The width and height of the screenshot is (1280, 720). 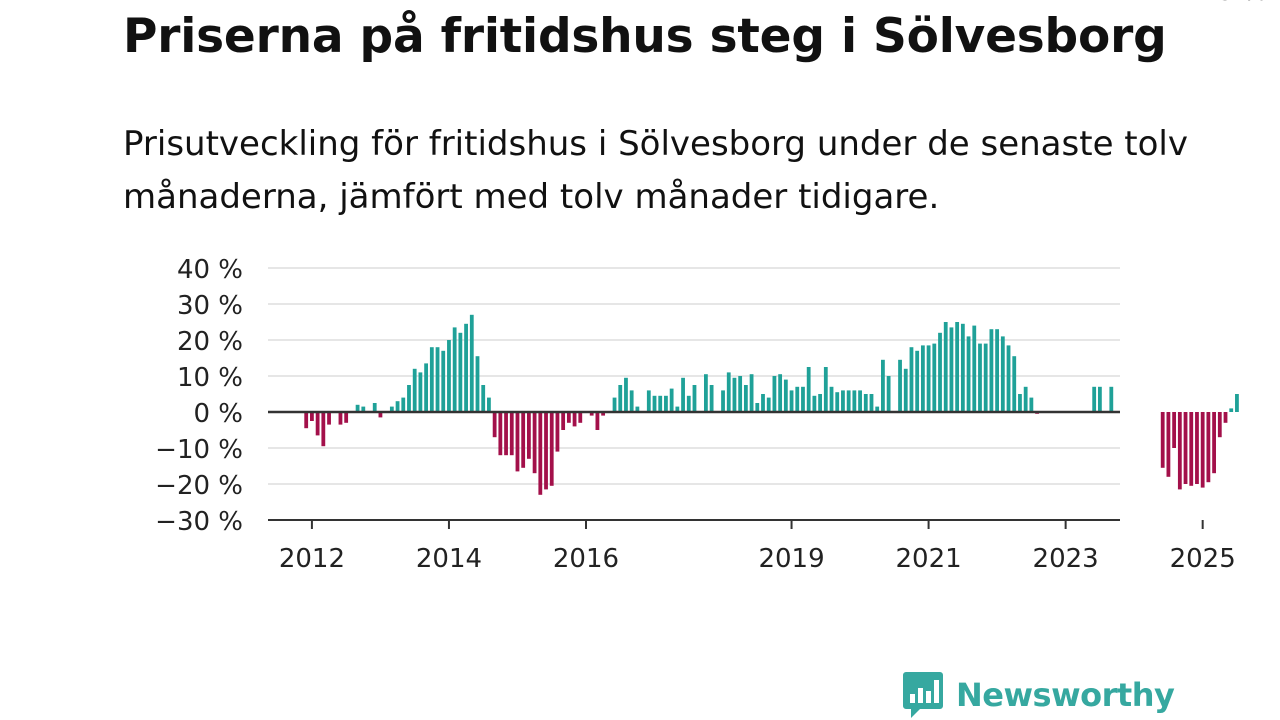 I want to click on brand-name: Newsworthy, so click(x=1065, y=695).